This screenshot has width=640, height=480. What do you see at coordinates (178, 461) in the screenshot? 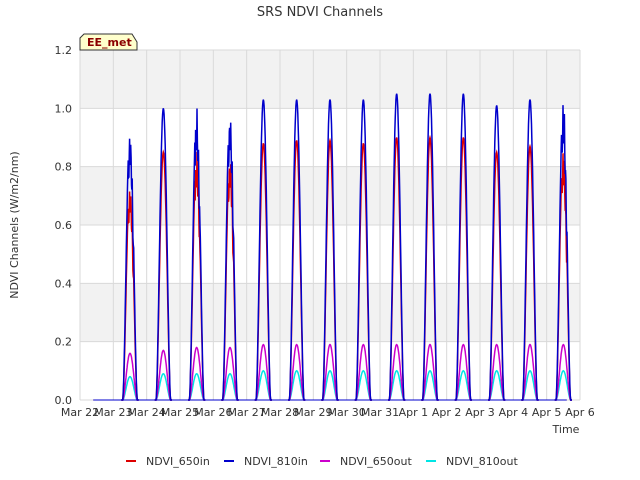
I see `legend-label: NDVI_650in` at bounding box center [178, 461].